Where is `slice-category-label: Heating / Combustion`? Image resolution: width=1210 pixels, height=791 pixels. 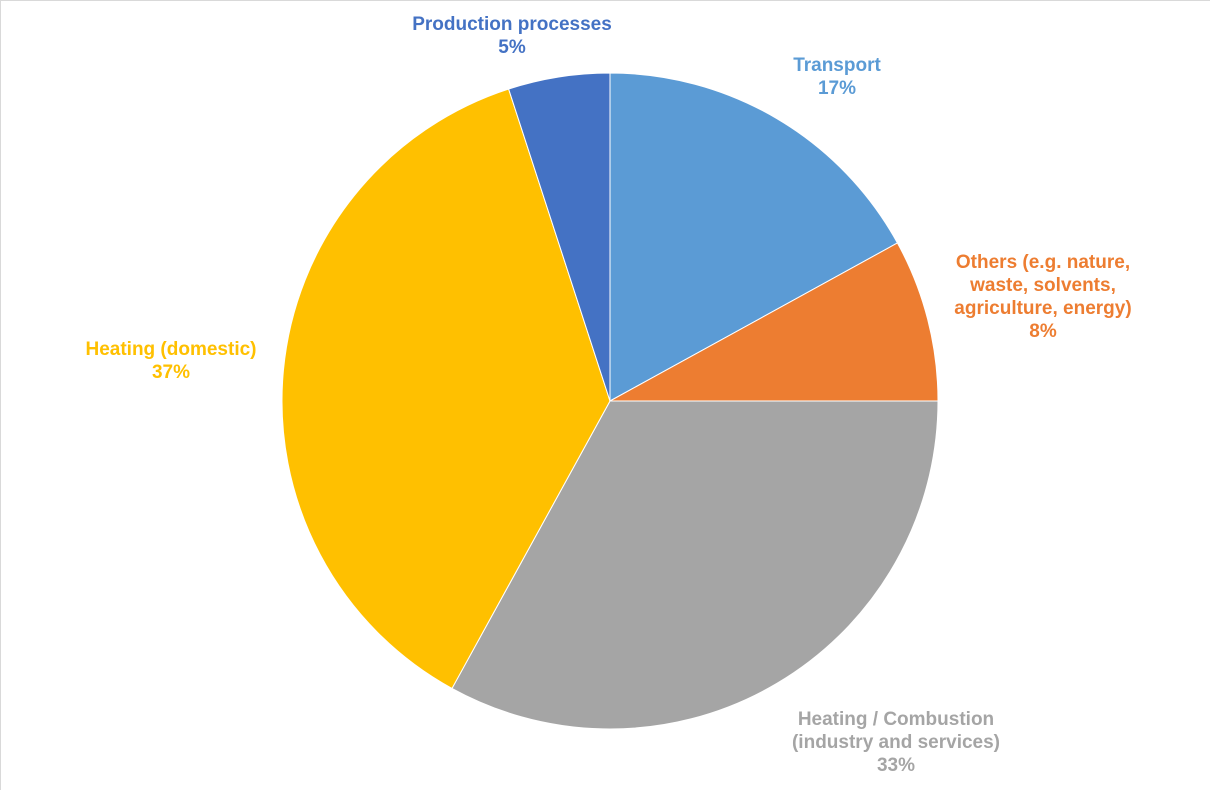
slice-category-label: Heating / Combustion is located at coordinates (896, 719).